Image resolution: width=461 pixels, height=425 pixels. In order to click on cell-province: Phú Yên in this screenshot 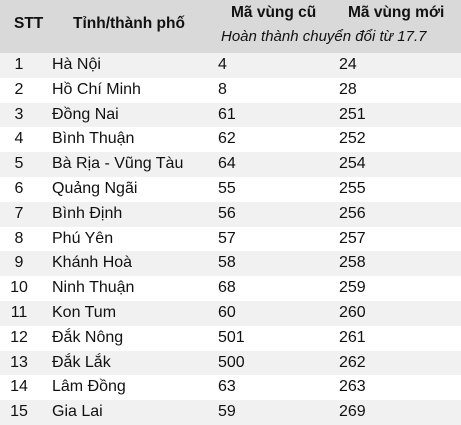, I will do `click(83, 238)`.